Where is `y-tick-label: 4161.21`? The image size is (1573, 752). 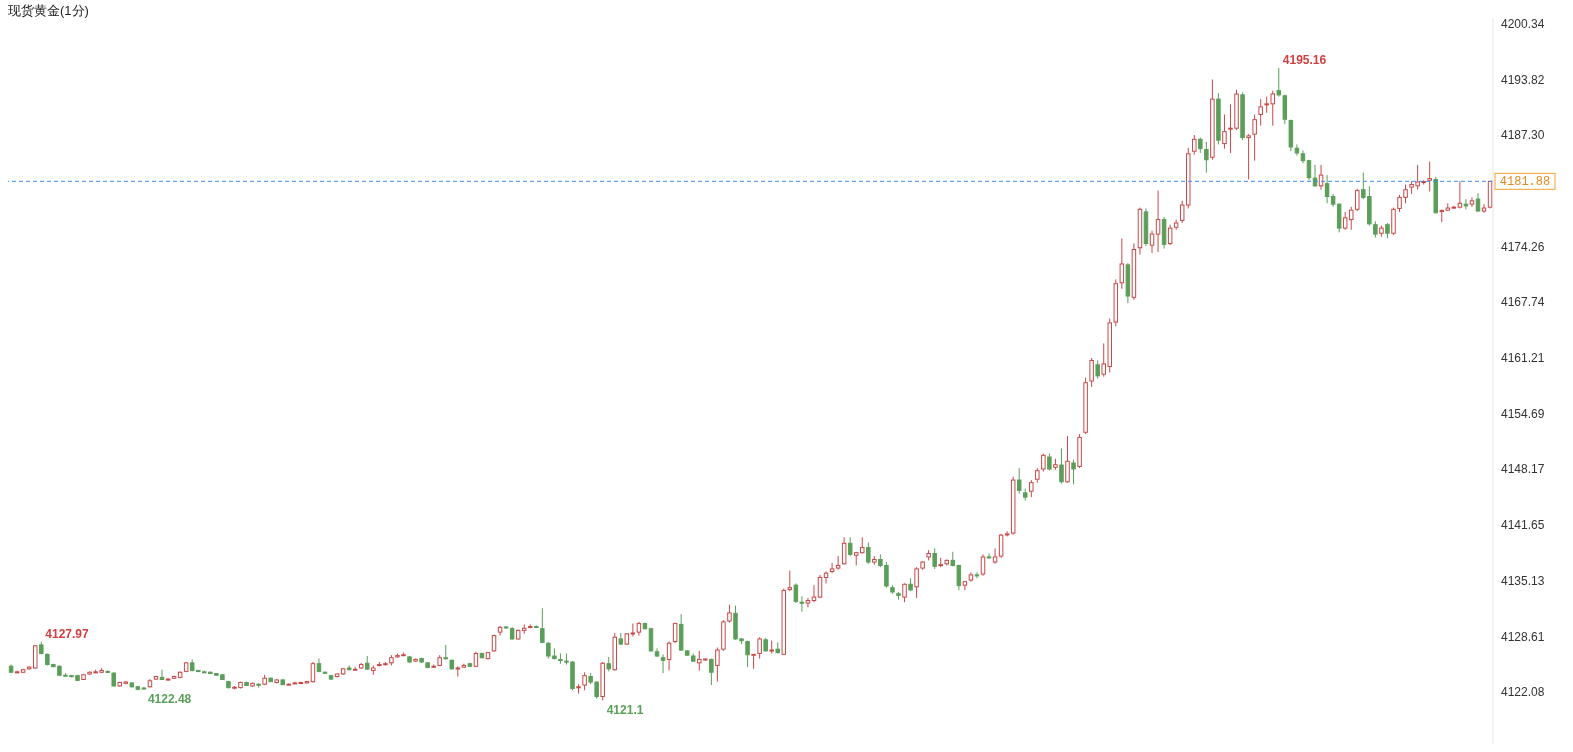
y-tick-label: 4161.21 is located at coordinates (1523, 358).